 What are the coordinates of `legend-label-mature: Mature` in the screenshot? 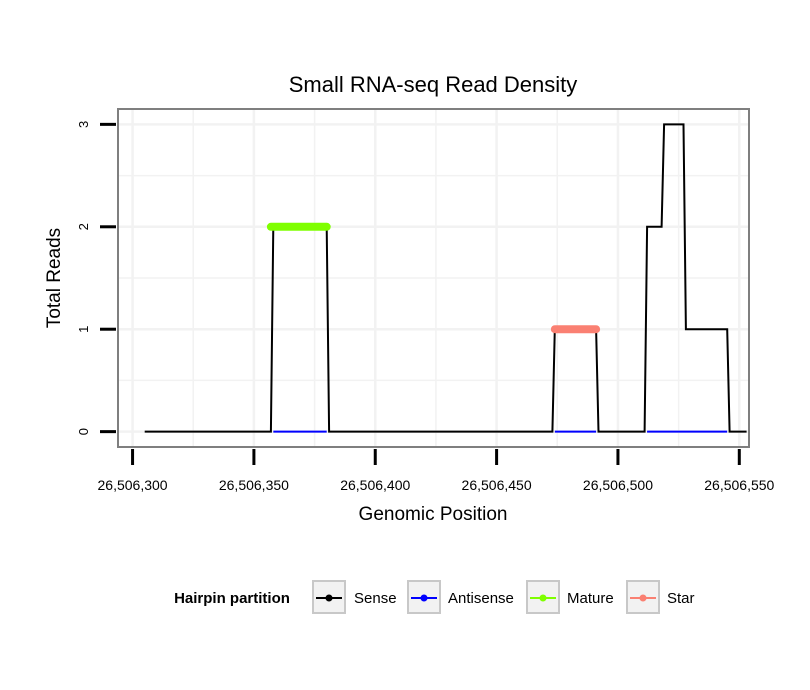 It's located at (590, 598).